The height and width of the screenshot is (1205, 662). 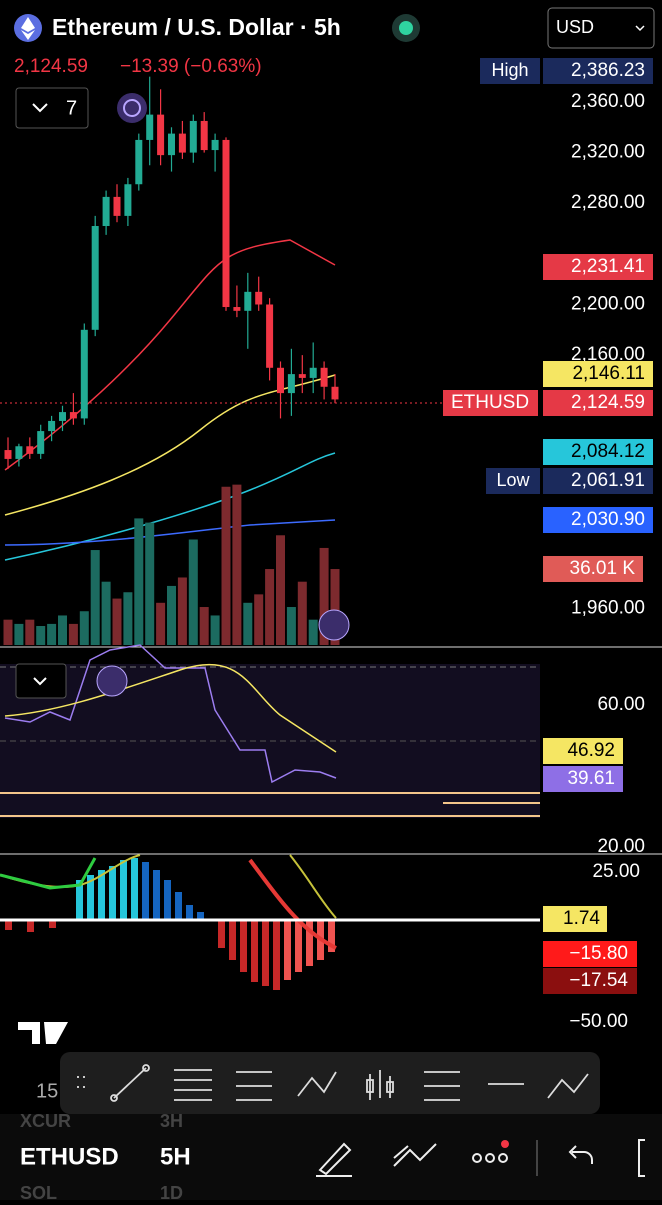 What do you see at coordinates (608, 607) in the screenshot?
I see `price-tick-label: 1,960.00` at bounding box center [608, 607].